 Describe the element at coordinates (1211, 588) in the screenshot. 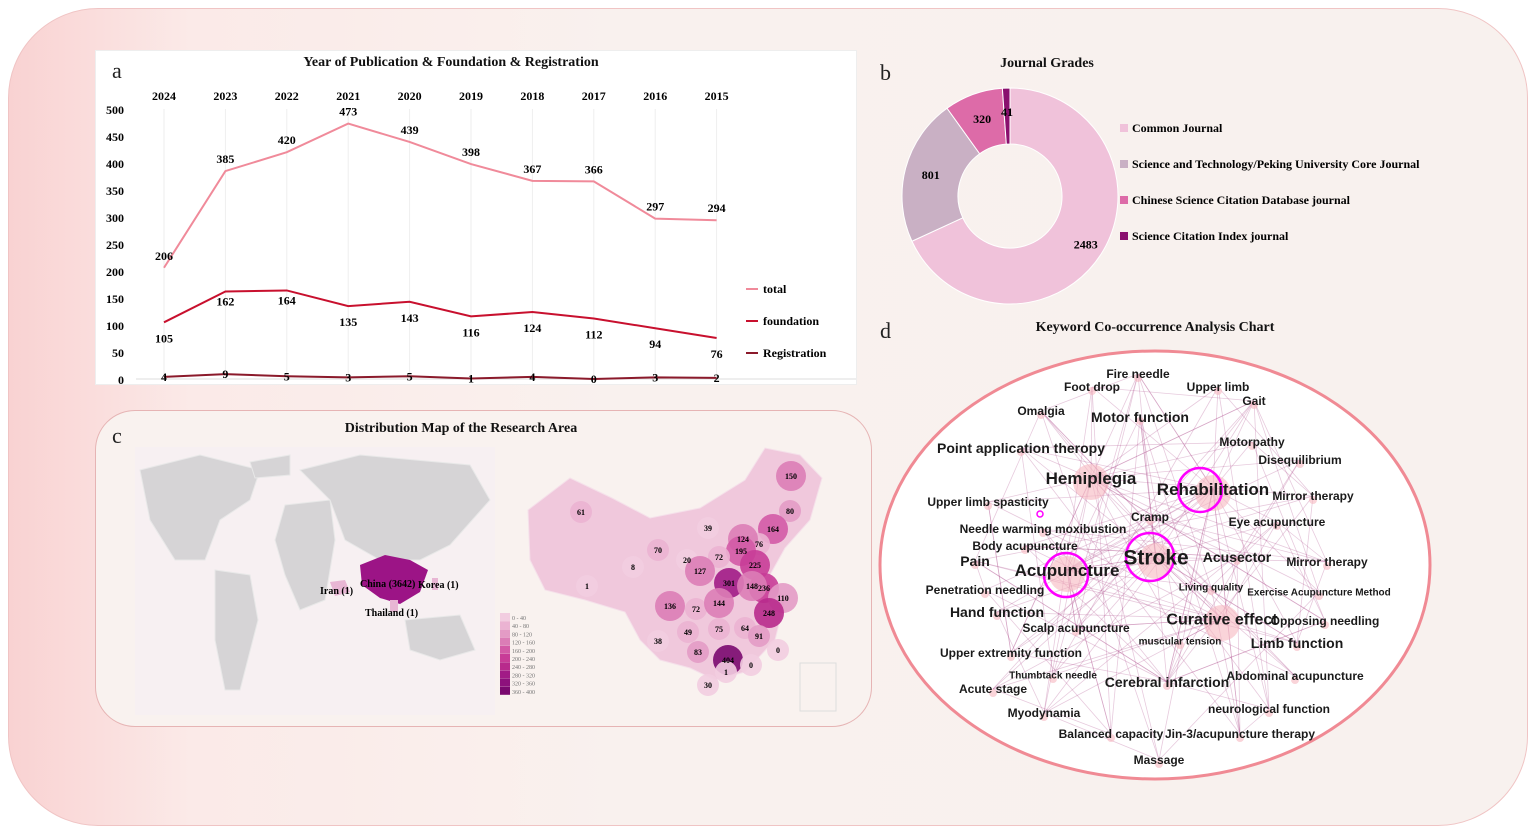

I see `keyword-label: Living quality` at that location.